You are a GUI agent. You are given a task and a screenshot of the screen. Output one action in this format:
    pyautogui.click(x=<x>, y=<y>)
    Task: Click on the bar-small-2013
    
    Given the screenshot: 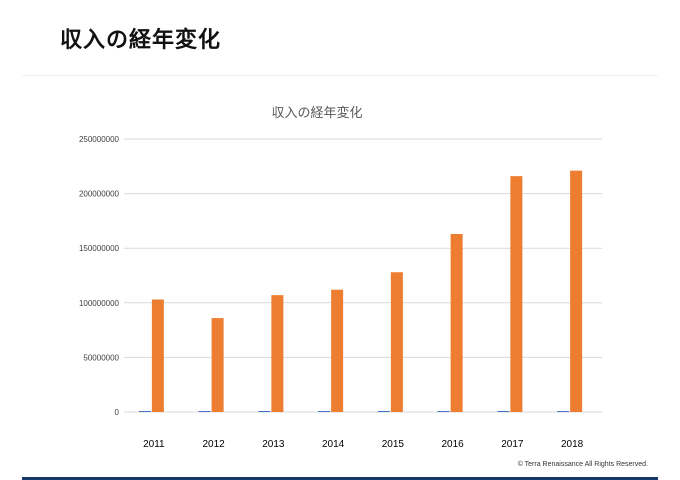 What is the action you would take?
    pyautogui.click(x=264, y=411)
    